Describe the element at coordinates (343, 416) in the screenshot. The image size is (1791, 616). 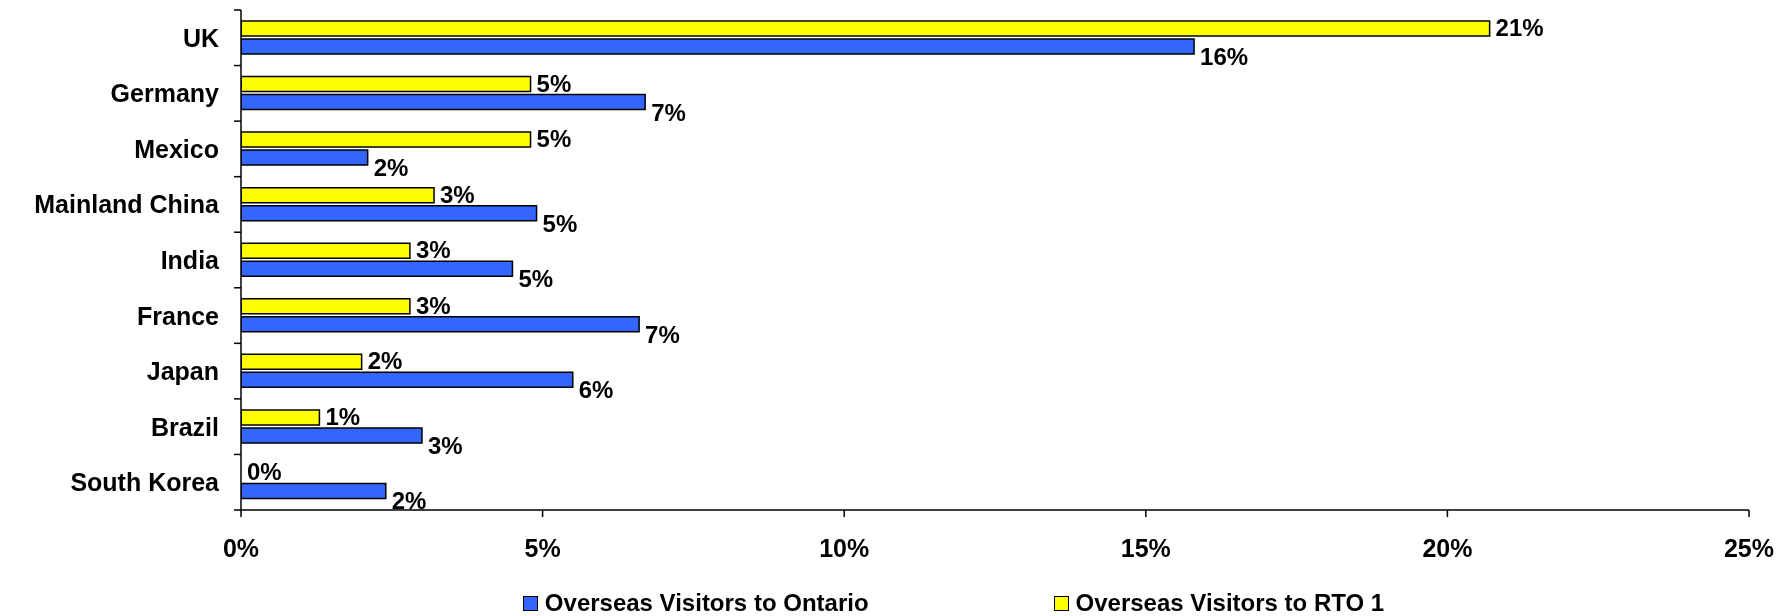
I see `data-label: 1%` at that location.